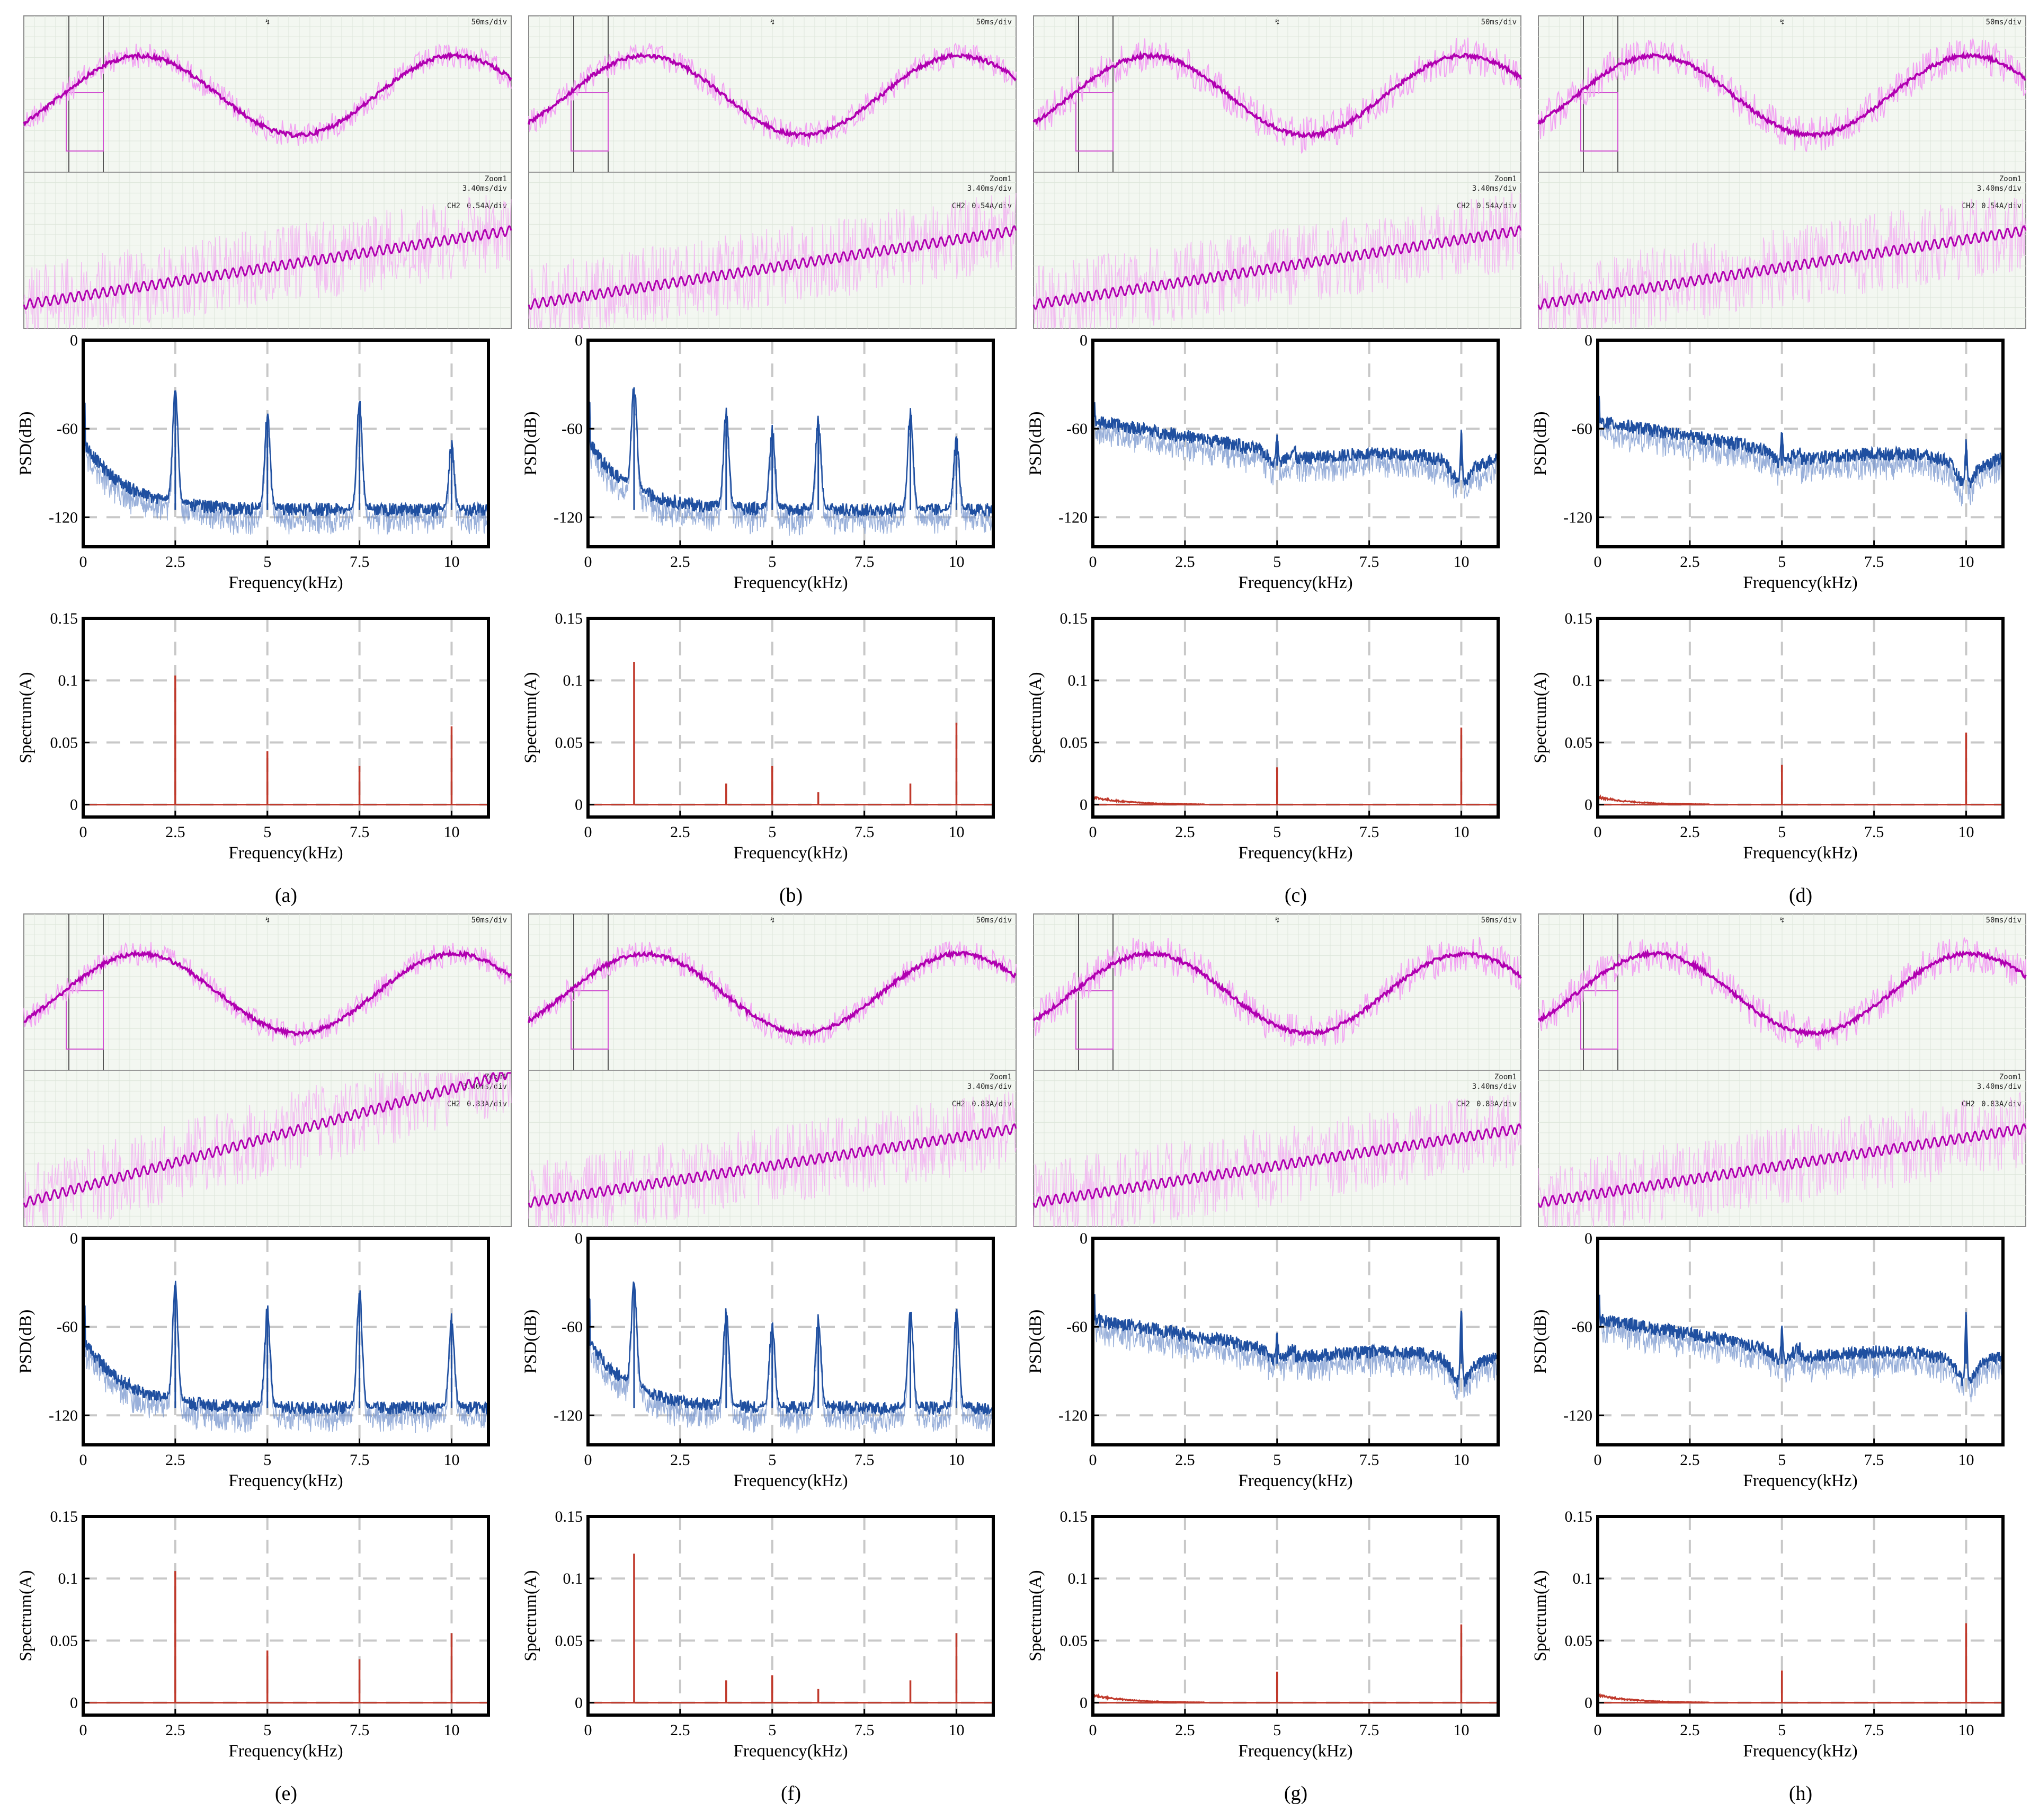  Describe the element at coordinates (1296, 895) in the screenshot. I see `panel-label: (c)` at that location.